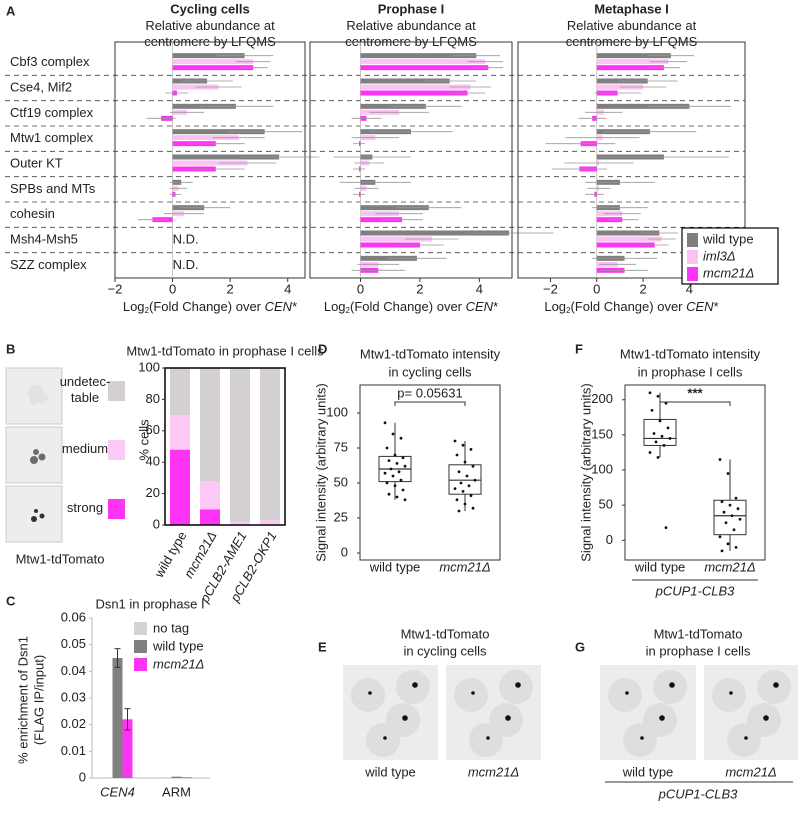 The width and height of the screenshot is (800, 825). I want to click on annotation: N.D., so click(186, 238).